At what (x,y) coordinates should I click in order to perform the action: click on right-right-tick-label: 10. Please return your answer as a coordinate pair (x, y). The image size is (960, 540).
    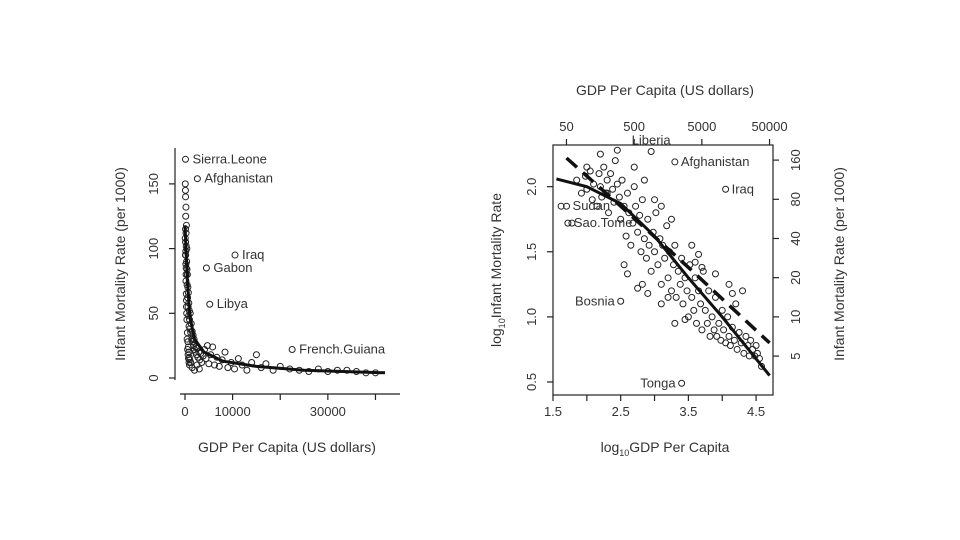
    Looking at the image, I should click on (795, 317).